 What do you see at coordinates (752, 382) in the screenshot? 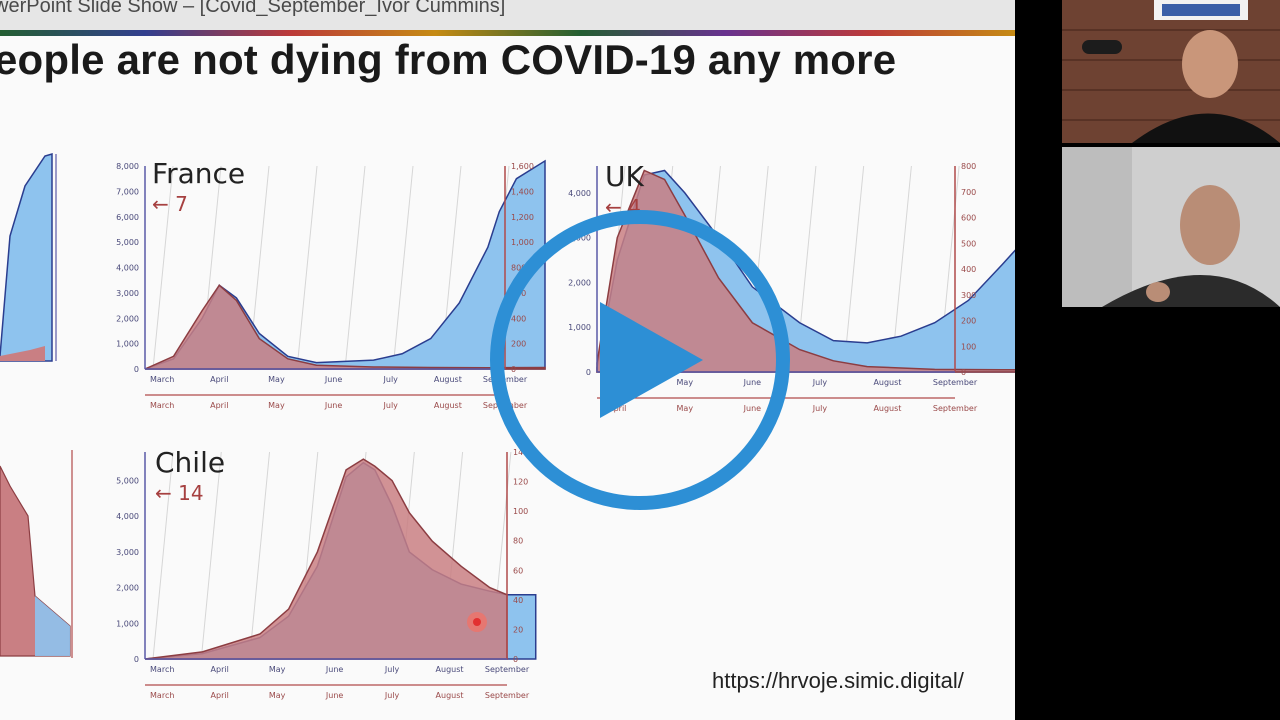
I see `x-tick-label: June` at bounding box center [752, 382].